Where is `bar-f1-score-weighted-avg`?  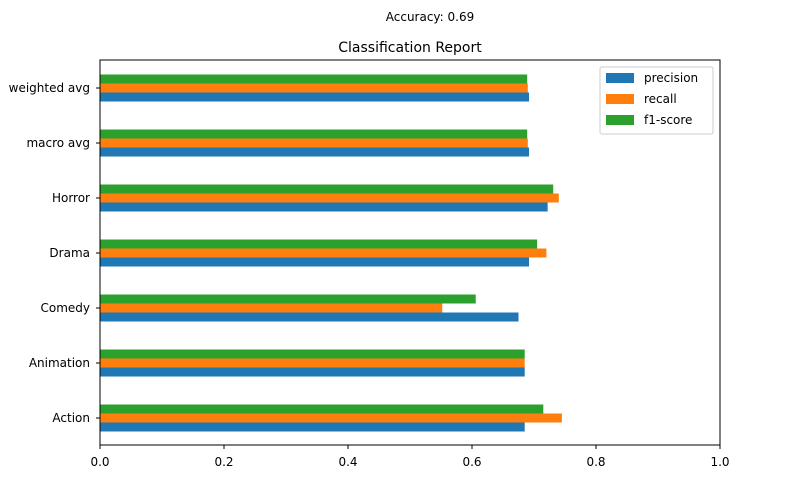
bar-f1-score-weighted-avg is located at coordinates (314, 79).